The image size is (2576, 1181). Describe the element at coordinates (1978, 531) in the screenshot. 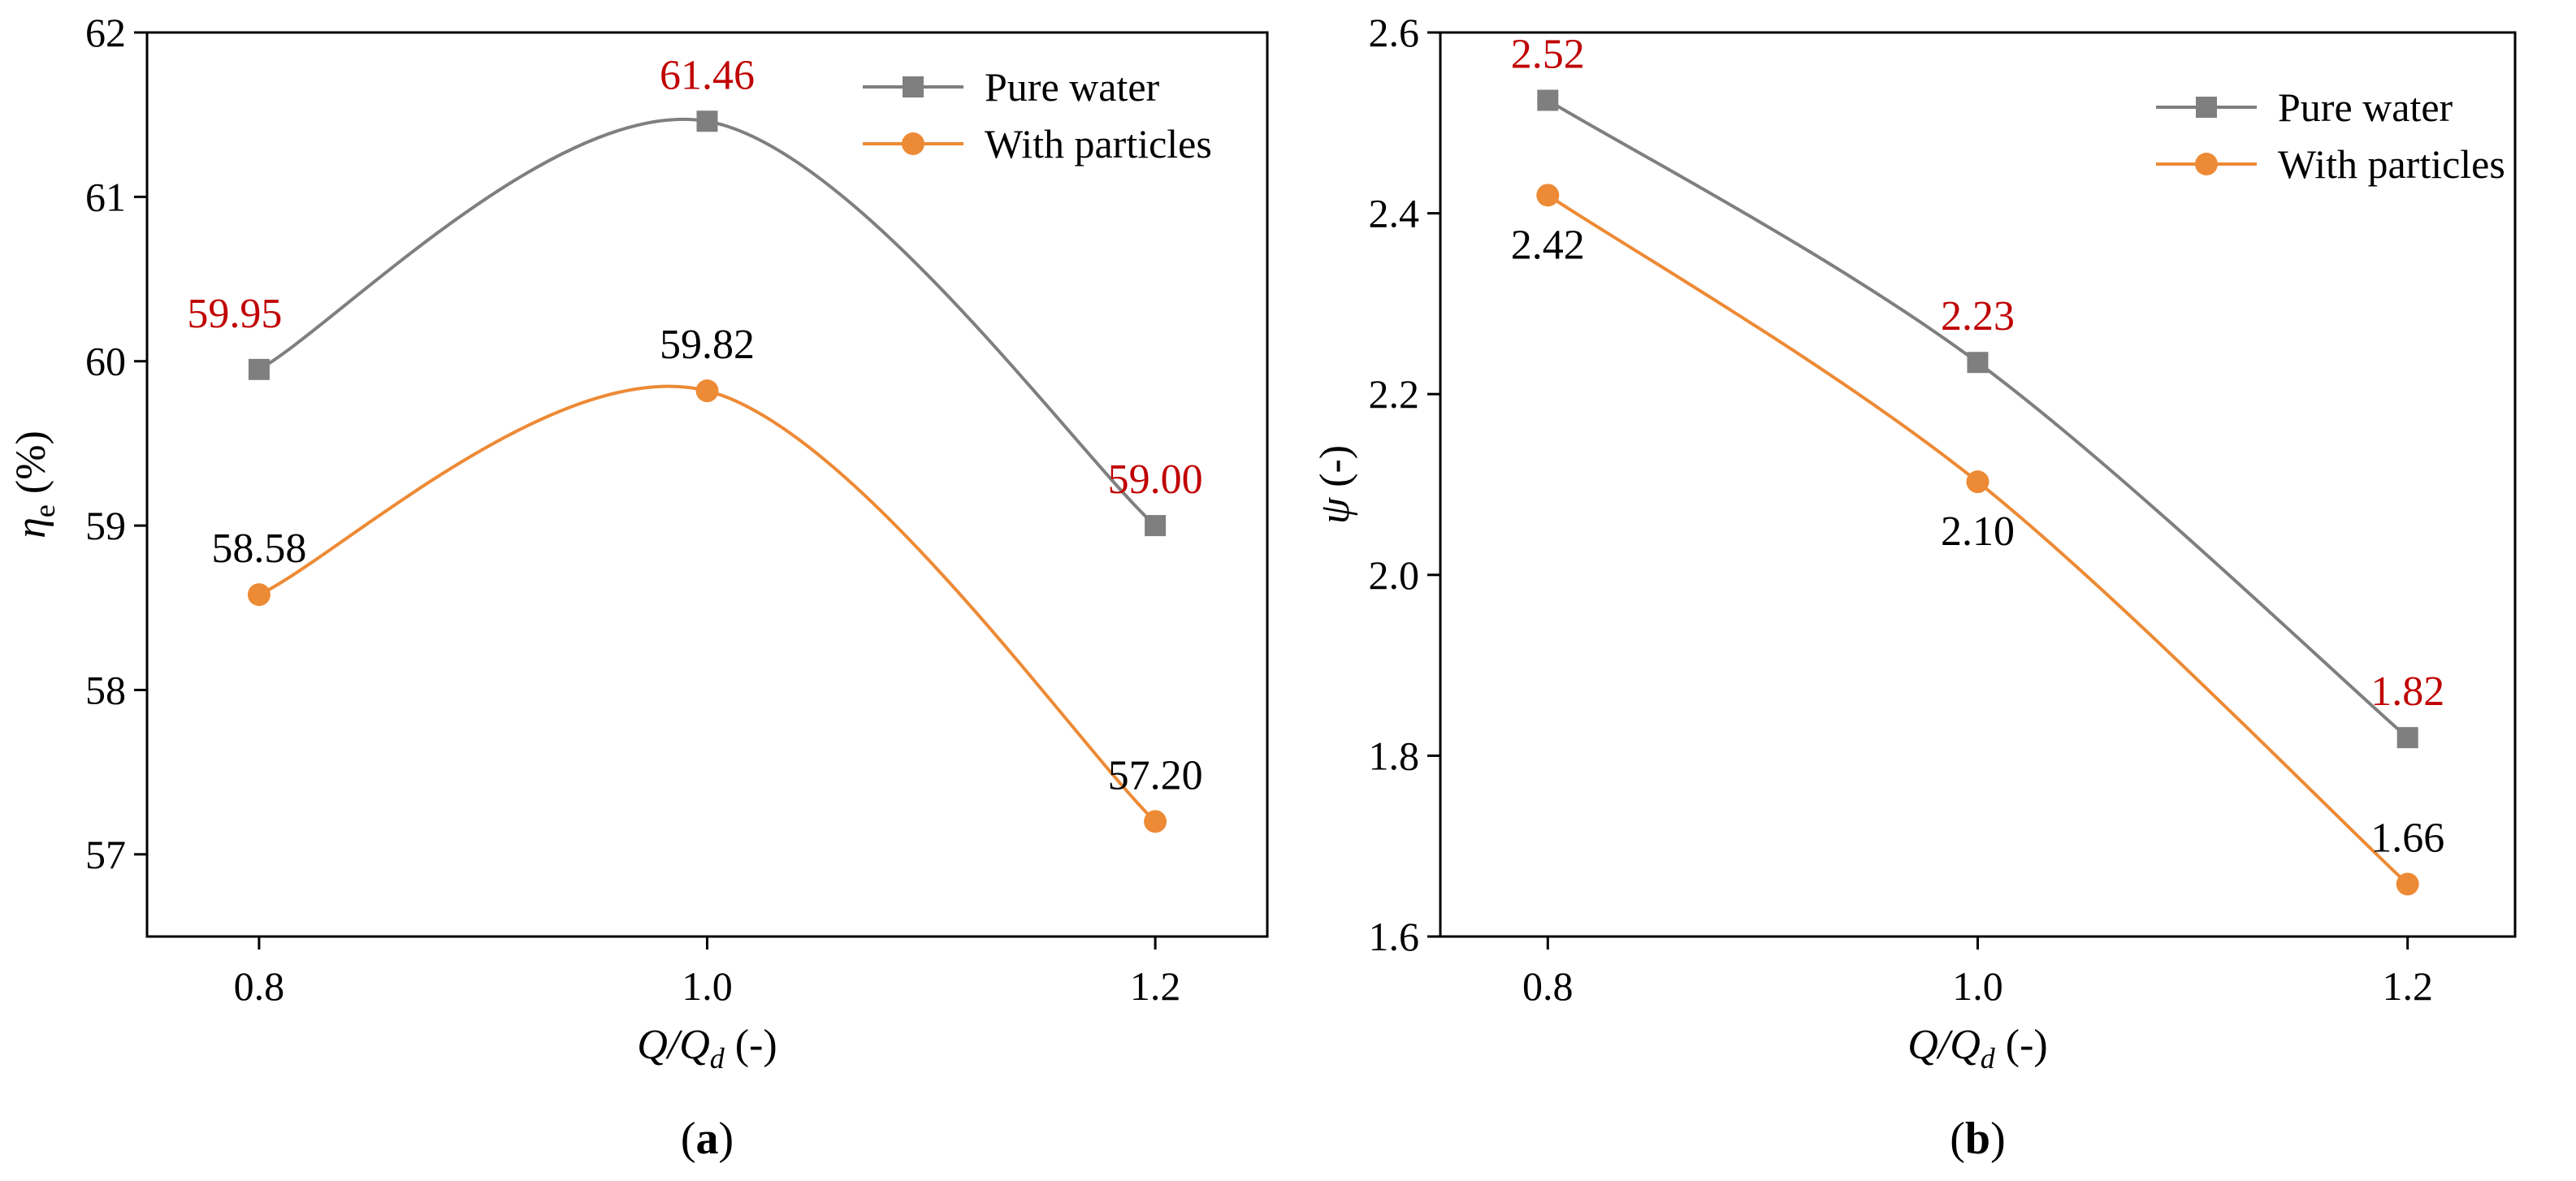

I see `data-label: 2.10` at that location.